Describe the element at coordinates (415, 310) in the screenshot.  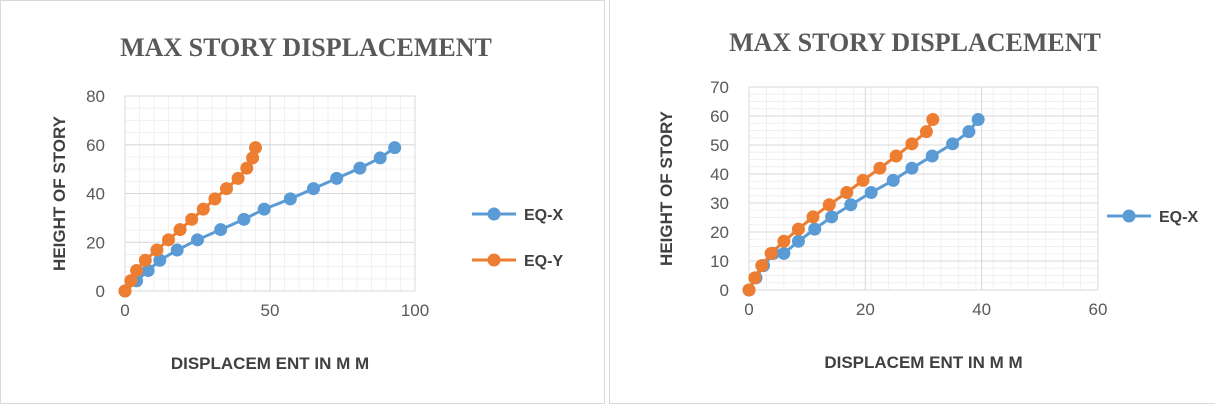
I see `x-tick-label: 100` at that location.